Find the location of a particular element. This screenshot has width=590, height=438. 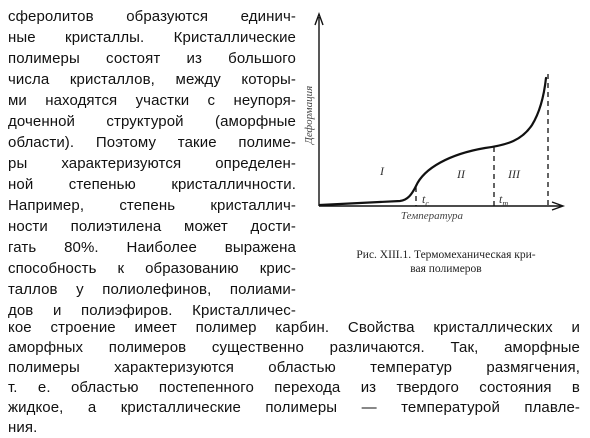

text-line: сферолитов образуются единич- is located at coordinates (152, 16).